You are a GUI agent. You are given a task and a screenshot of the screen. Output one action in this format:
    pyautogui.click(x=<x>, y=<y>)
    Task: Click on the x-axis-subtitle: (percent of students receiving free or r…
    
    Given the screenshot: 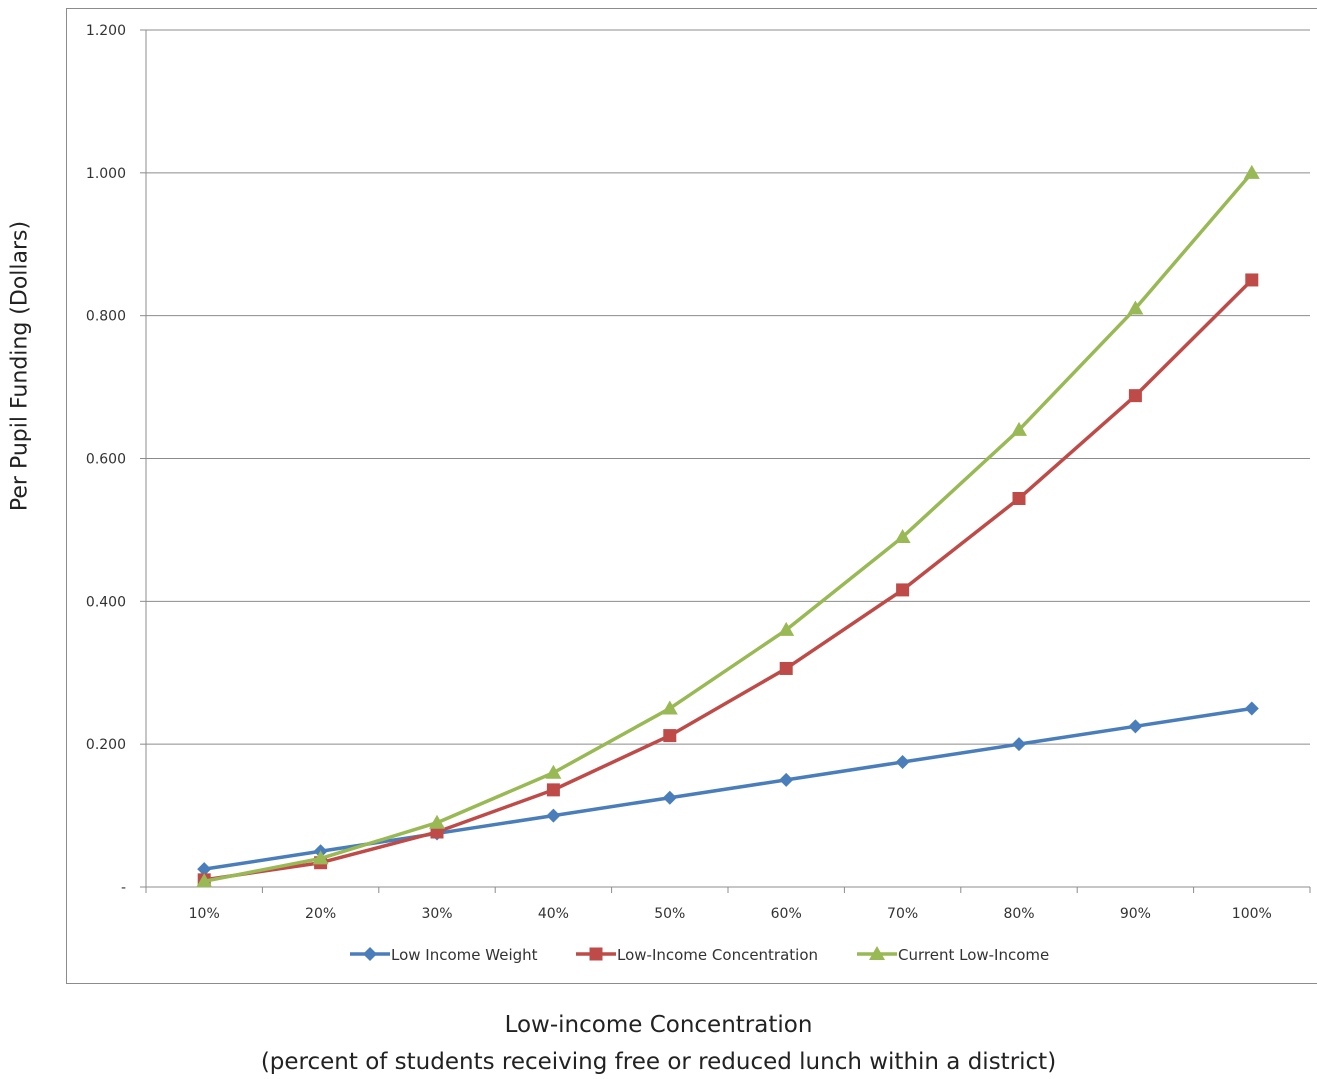 What is the action you would take?
    pyautogui.click(x=658, y=1062)
    